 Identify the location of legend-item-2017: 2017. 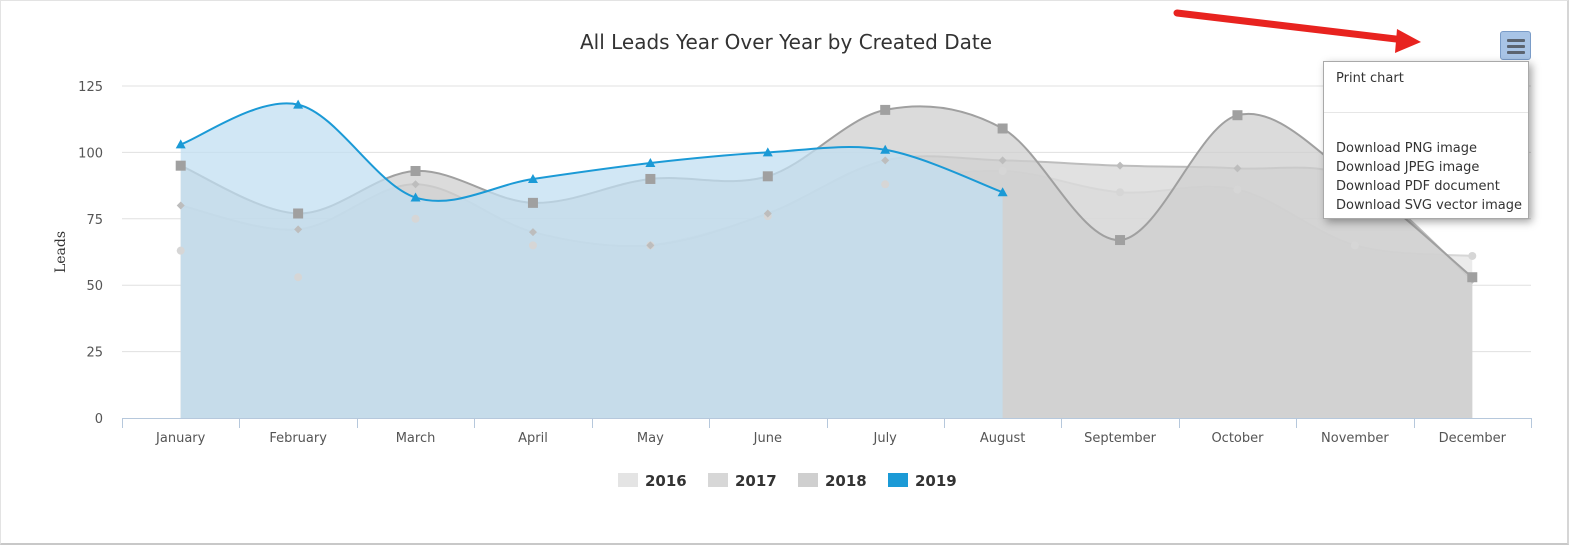
(742, 481).